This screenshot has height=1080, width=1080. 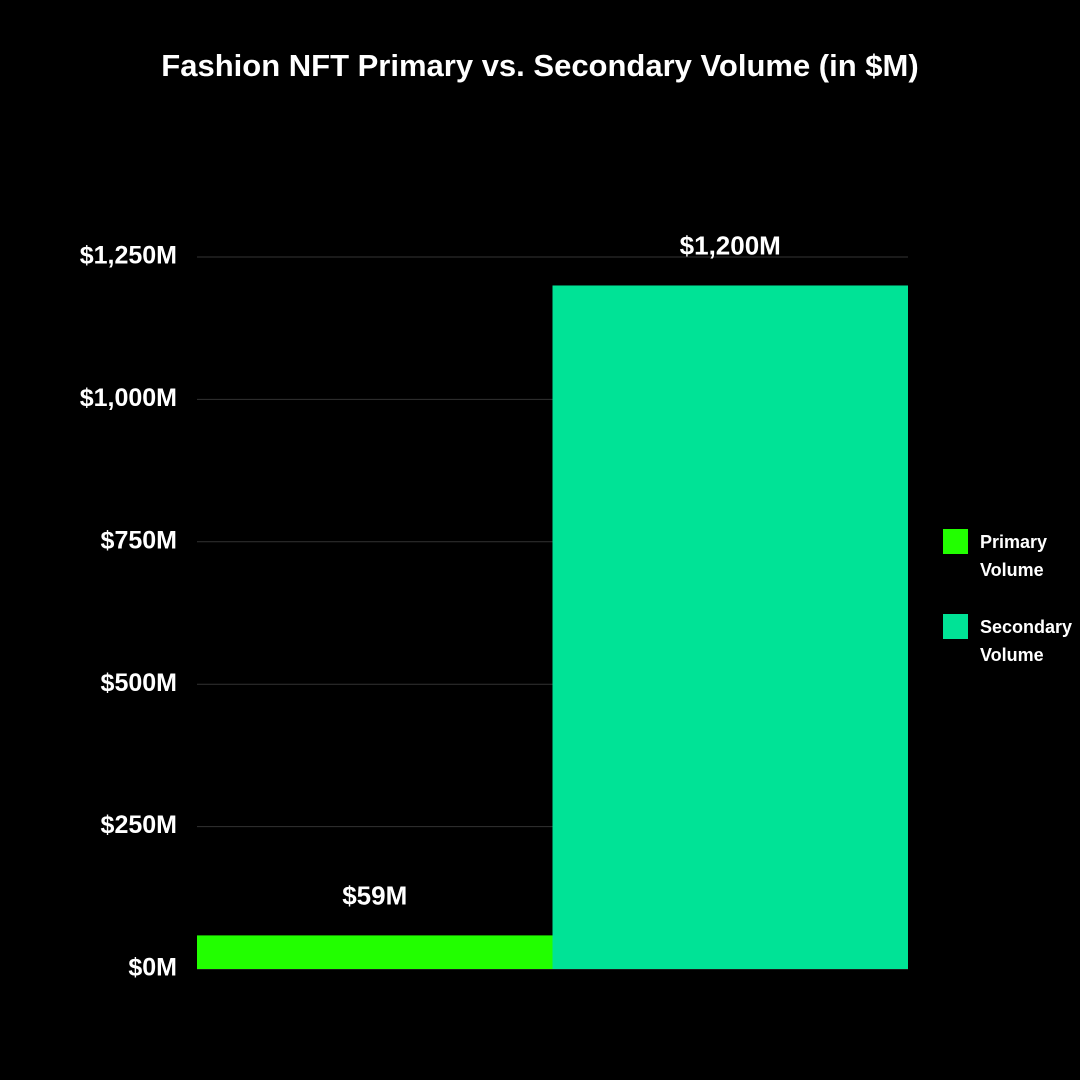 I want to click on y-tick-label: $750M, so click(x=139, y=540).